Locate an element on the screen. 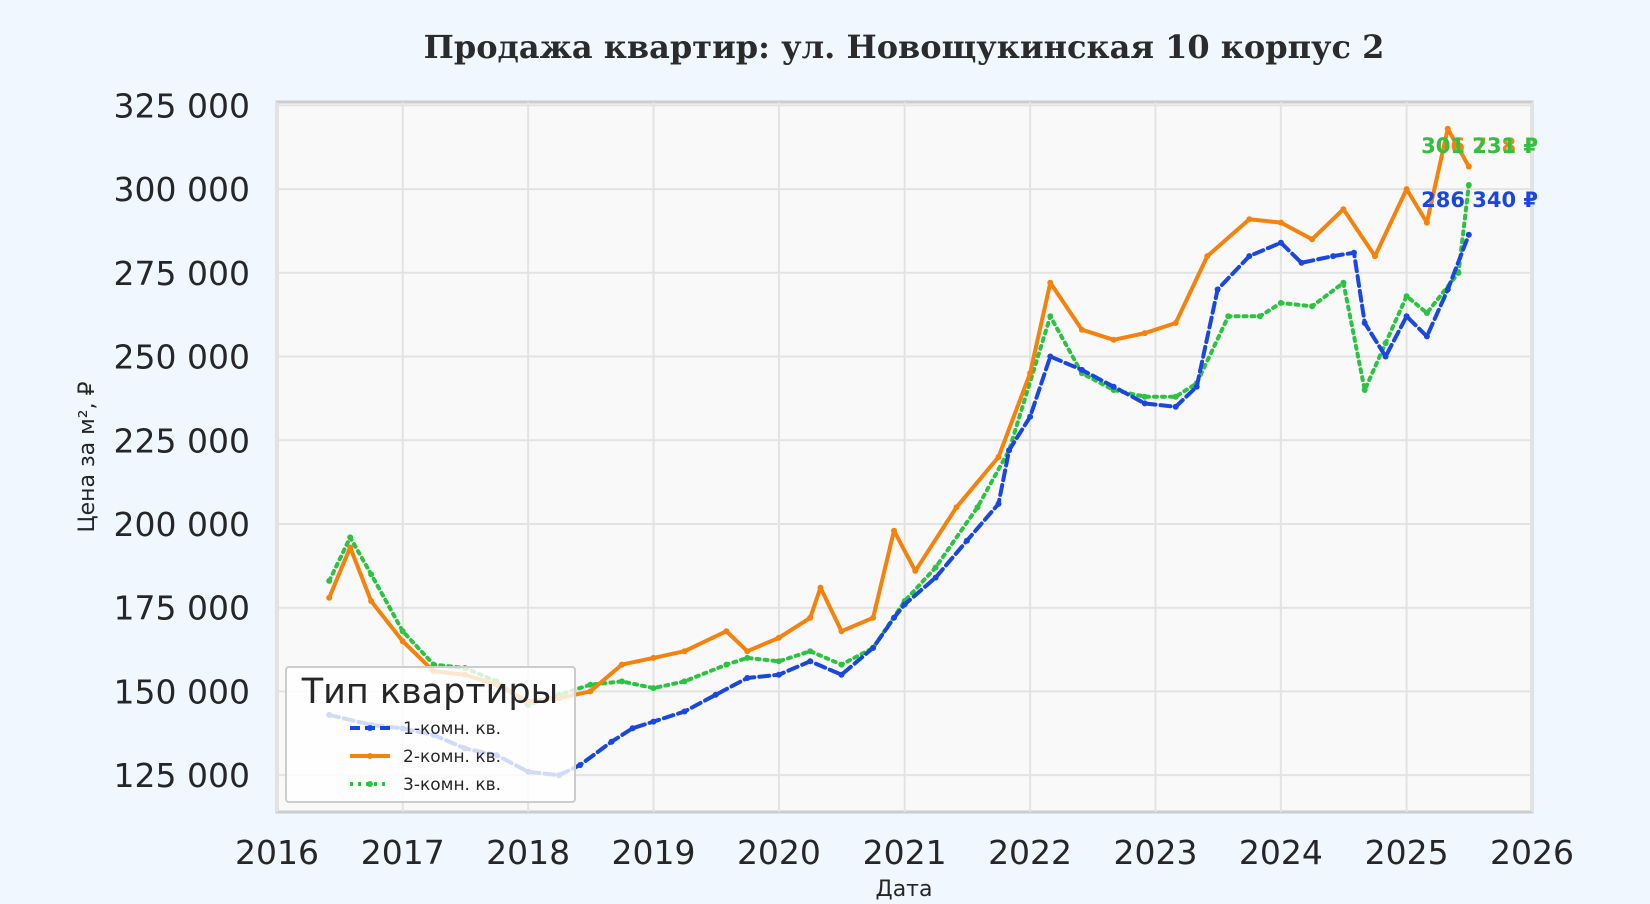 The image size is (1650, 904). series-3-last-value-label: 301 231 ₽ is located at coordinates (1479, 146).